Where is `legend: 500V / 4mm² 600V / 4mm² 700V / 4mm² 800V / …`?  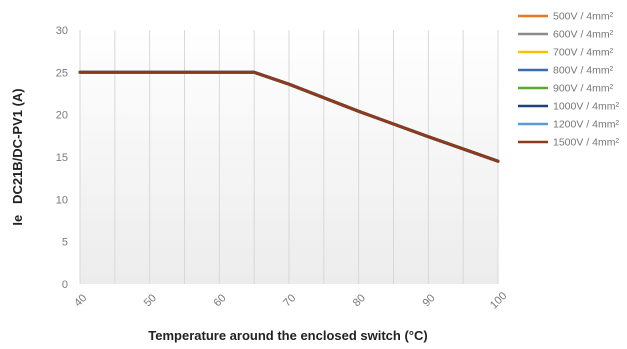
legend: 500V / 4mm² 600V / 4mm² 700V / 4mm² 800V / … is located at coordinates (568, 80).